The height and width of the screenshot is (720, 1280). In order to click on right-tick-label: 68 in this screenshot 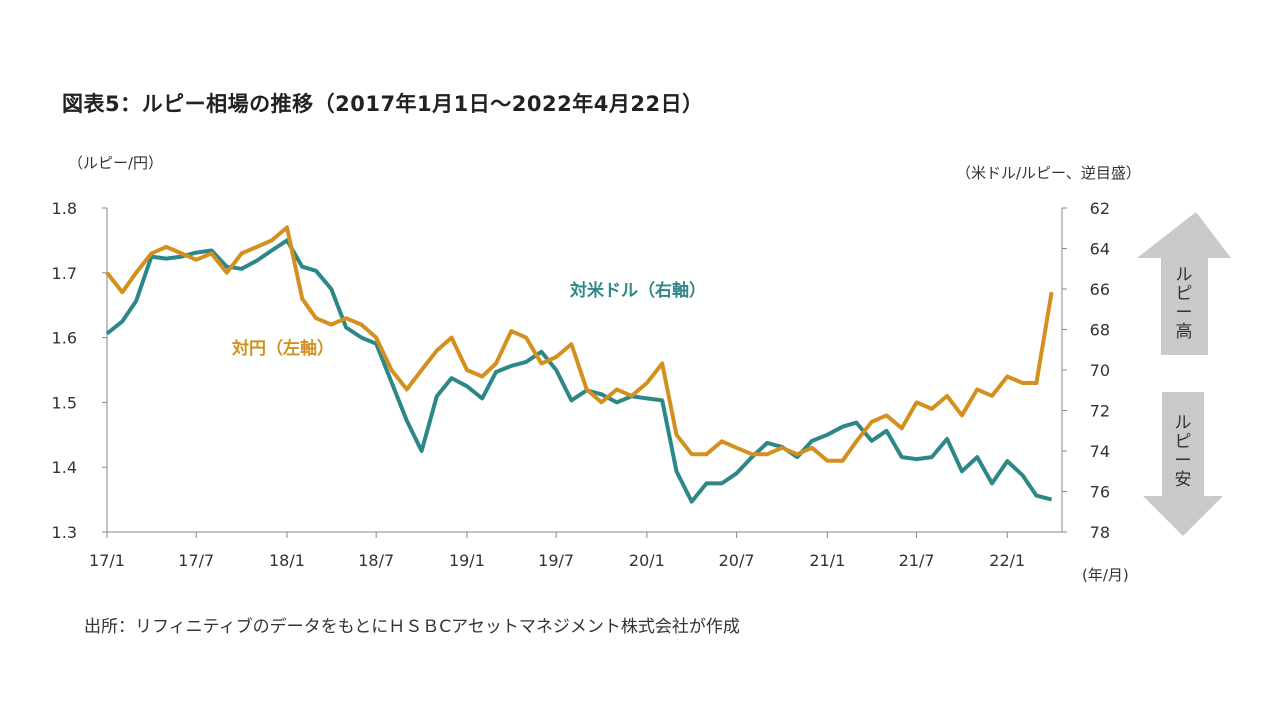, I will do `click(1100, 330)`.